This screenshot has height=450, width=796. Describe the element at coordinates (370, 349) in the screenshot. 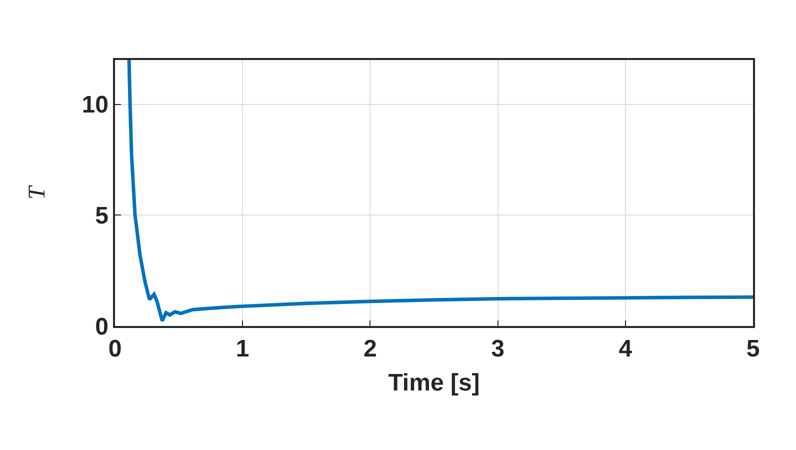

I see `x-tick-label: 2` at that location.